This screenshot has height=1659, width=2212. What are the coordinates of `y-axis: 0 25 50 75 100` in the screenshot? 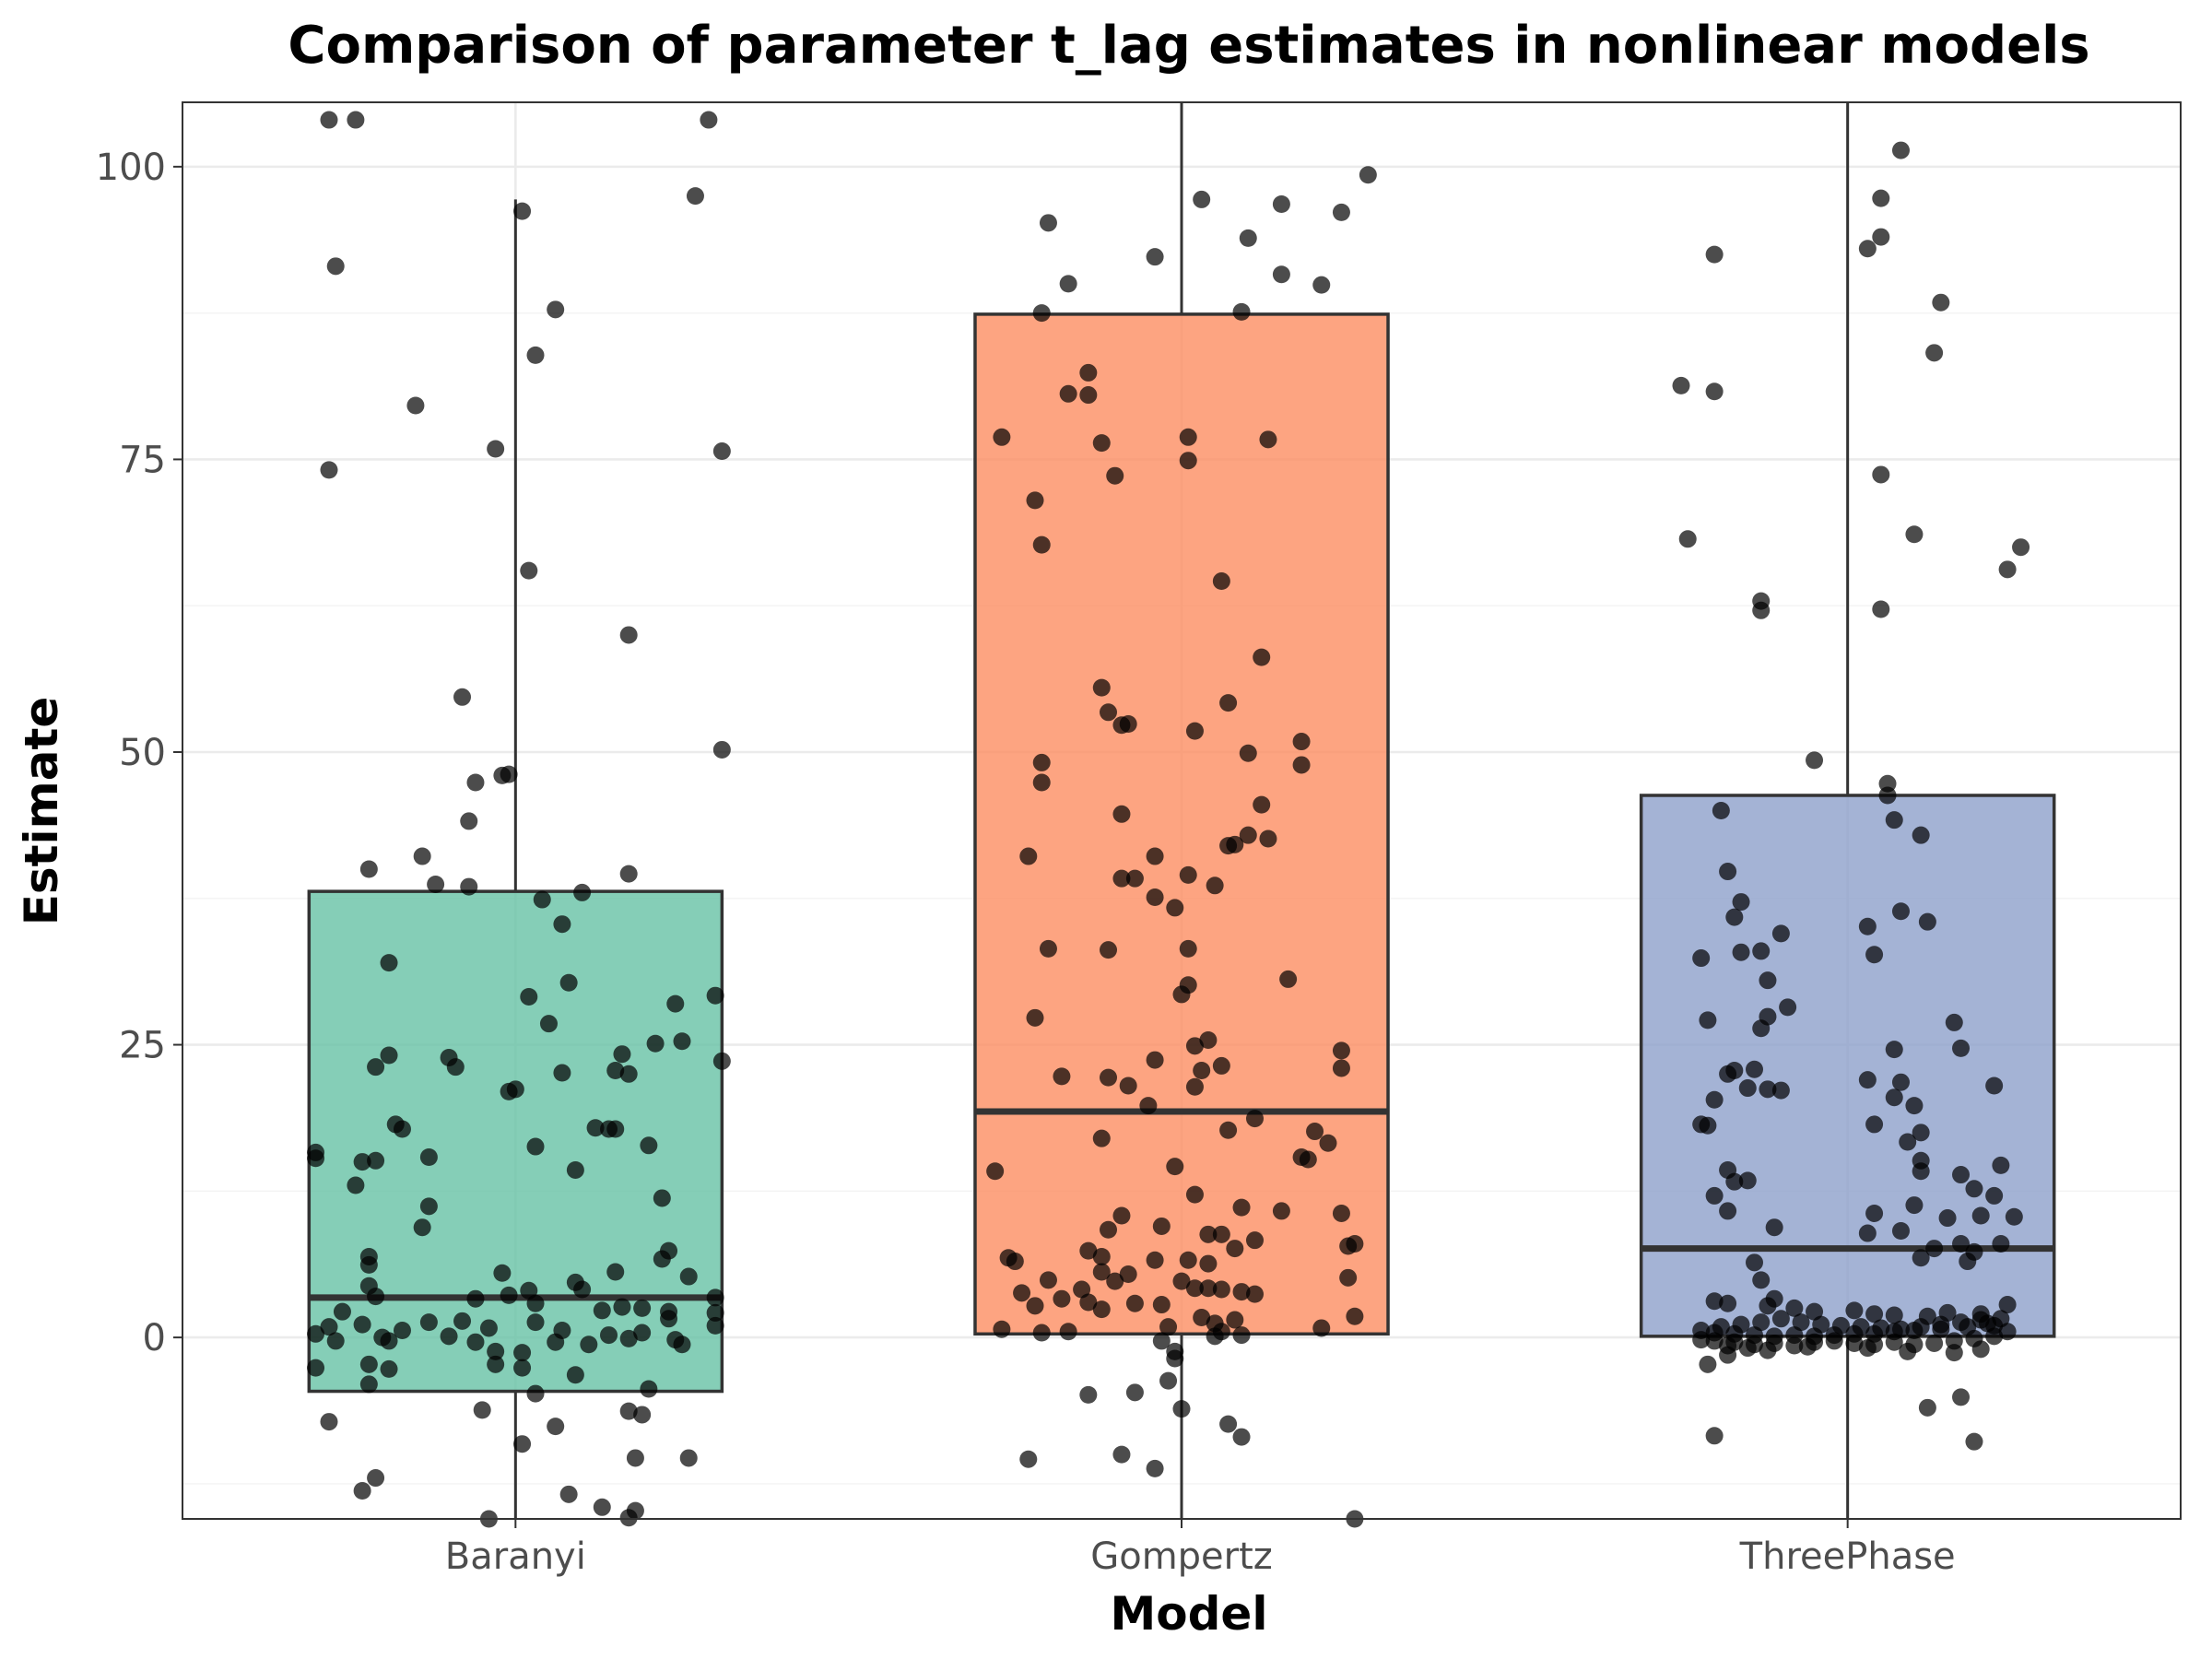 It's located at (139, 753).